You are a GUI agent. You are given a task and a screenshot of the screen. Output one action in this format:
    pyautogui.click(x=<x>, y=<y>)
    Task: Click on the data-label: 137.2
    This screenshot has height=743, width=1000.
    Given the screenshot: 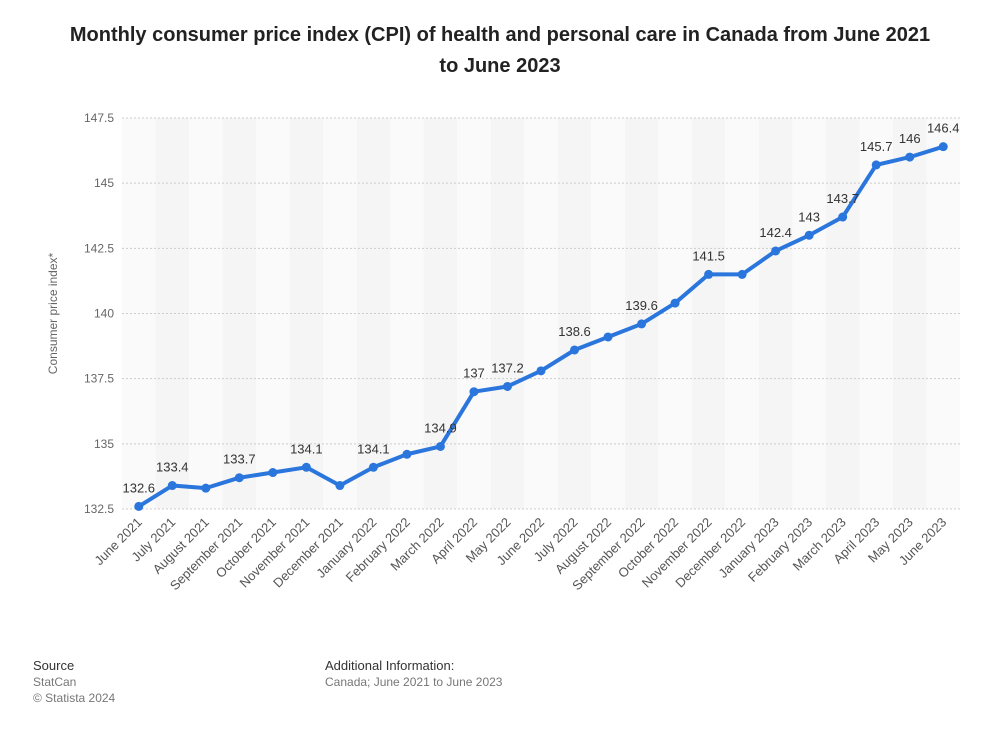 What is the action you would take?
    pyautogui.click(x=507, y=367)
    